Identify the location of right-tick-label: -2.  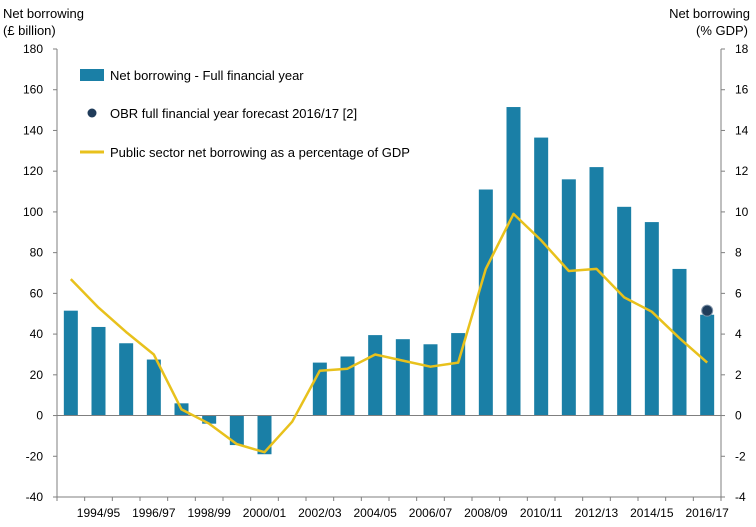
(740, 456).